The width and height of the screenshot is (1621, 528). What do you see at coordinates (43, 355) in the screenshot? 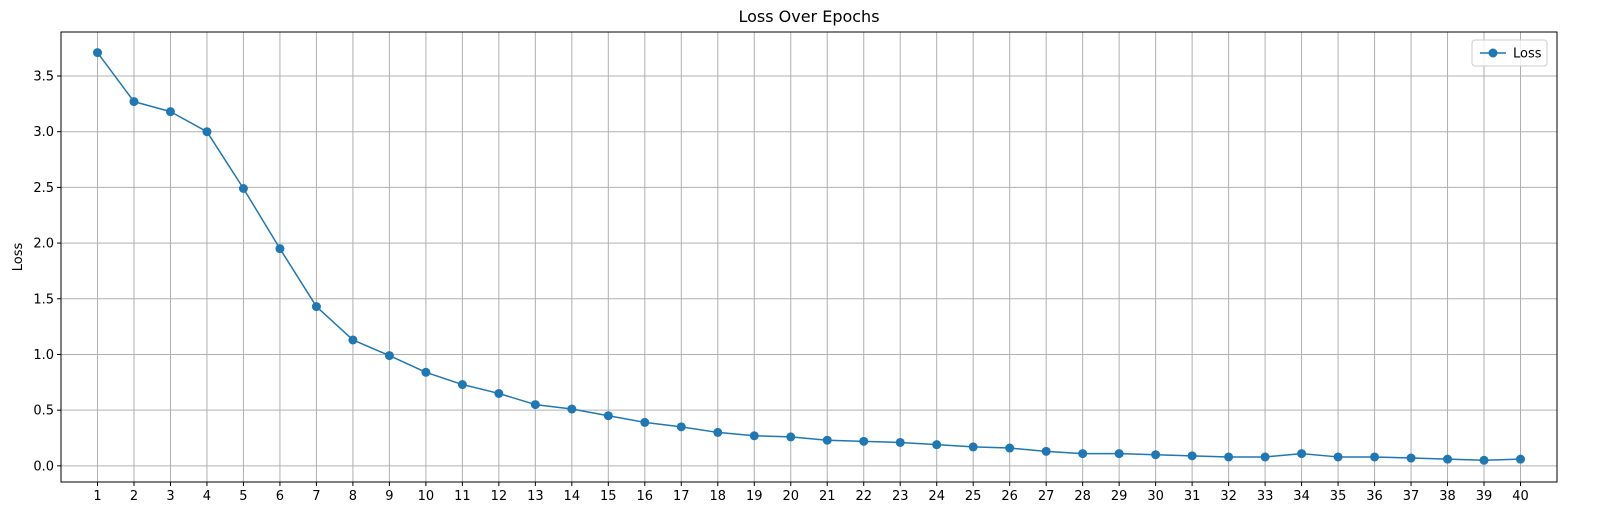
I see `y-tick-label: 1.0` at bounding box center [43, 355].